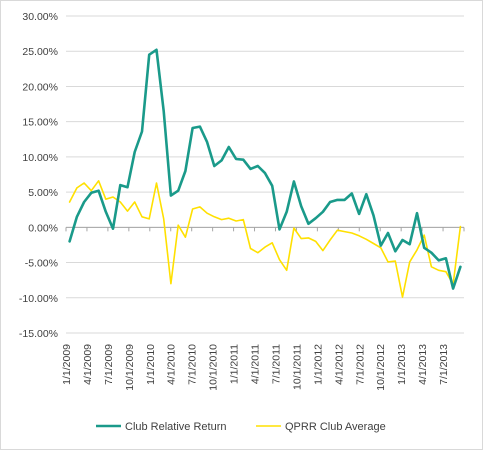  What do you see at coordinates (256, 364) in the screenshot?
I see `x-tick-label: 4/1/2011` at bounding box center [256, 364].